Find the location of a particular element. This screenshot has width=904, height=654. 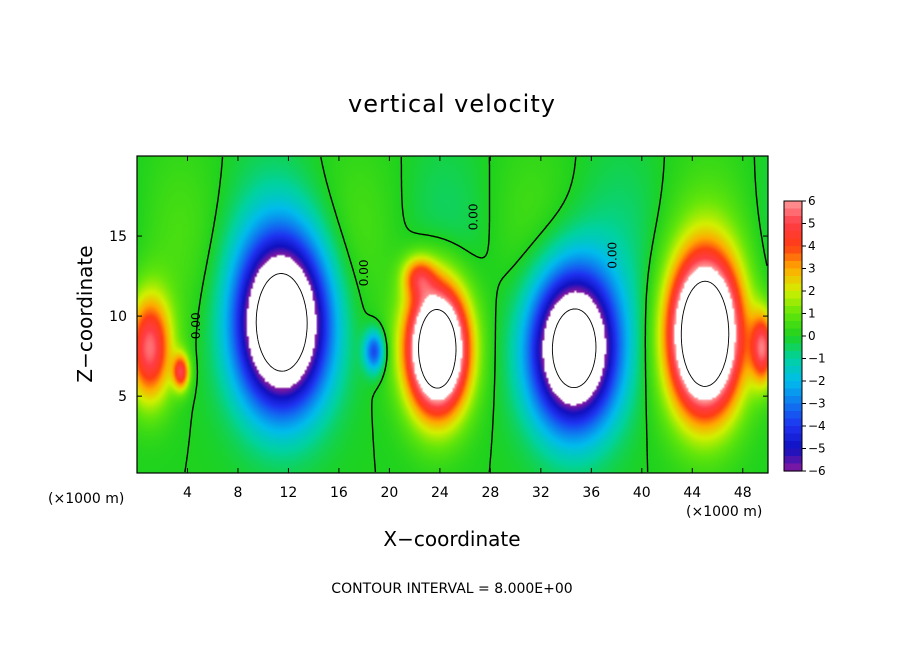

x-tick-label: 48 is located at coordinates (743, 493).